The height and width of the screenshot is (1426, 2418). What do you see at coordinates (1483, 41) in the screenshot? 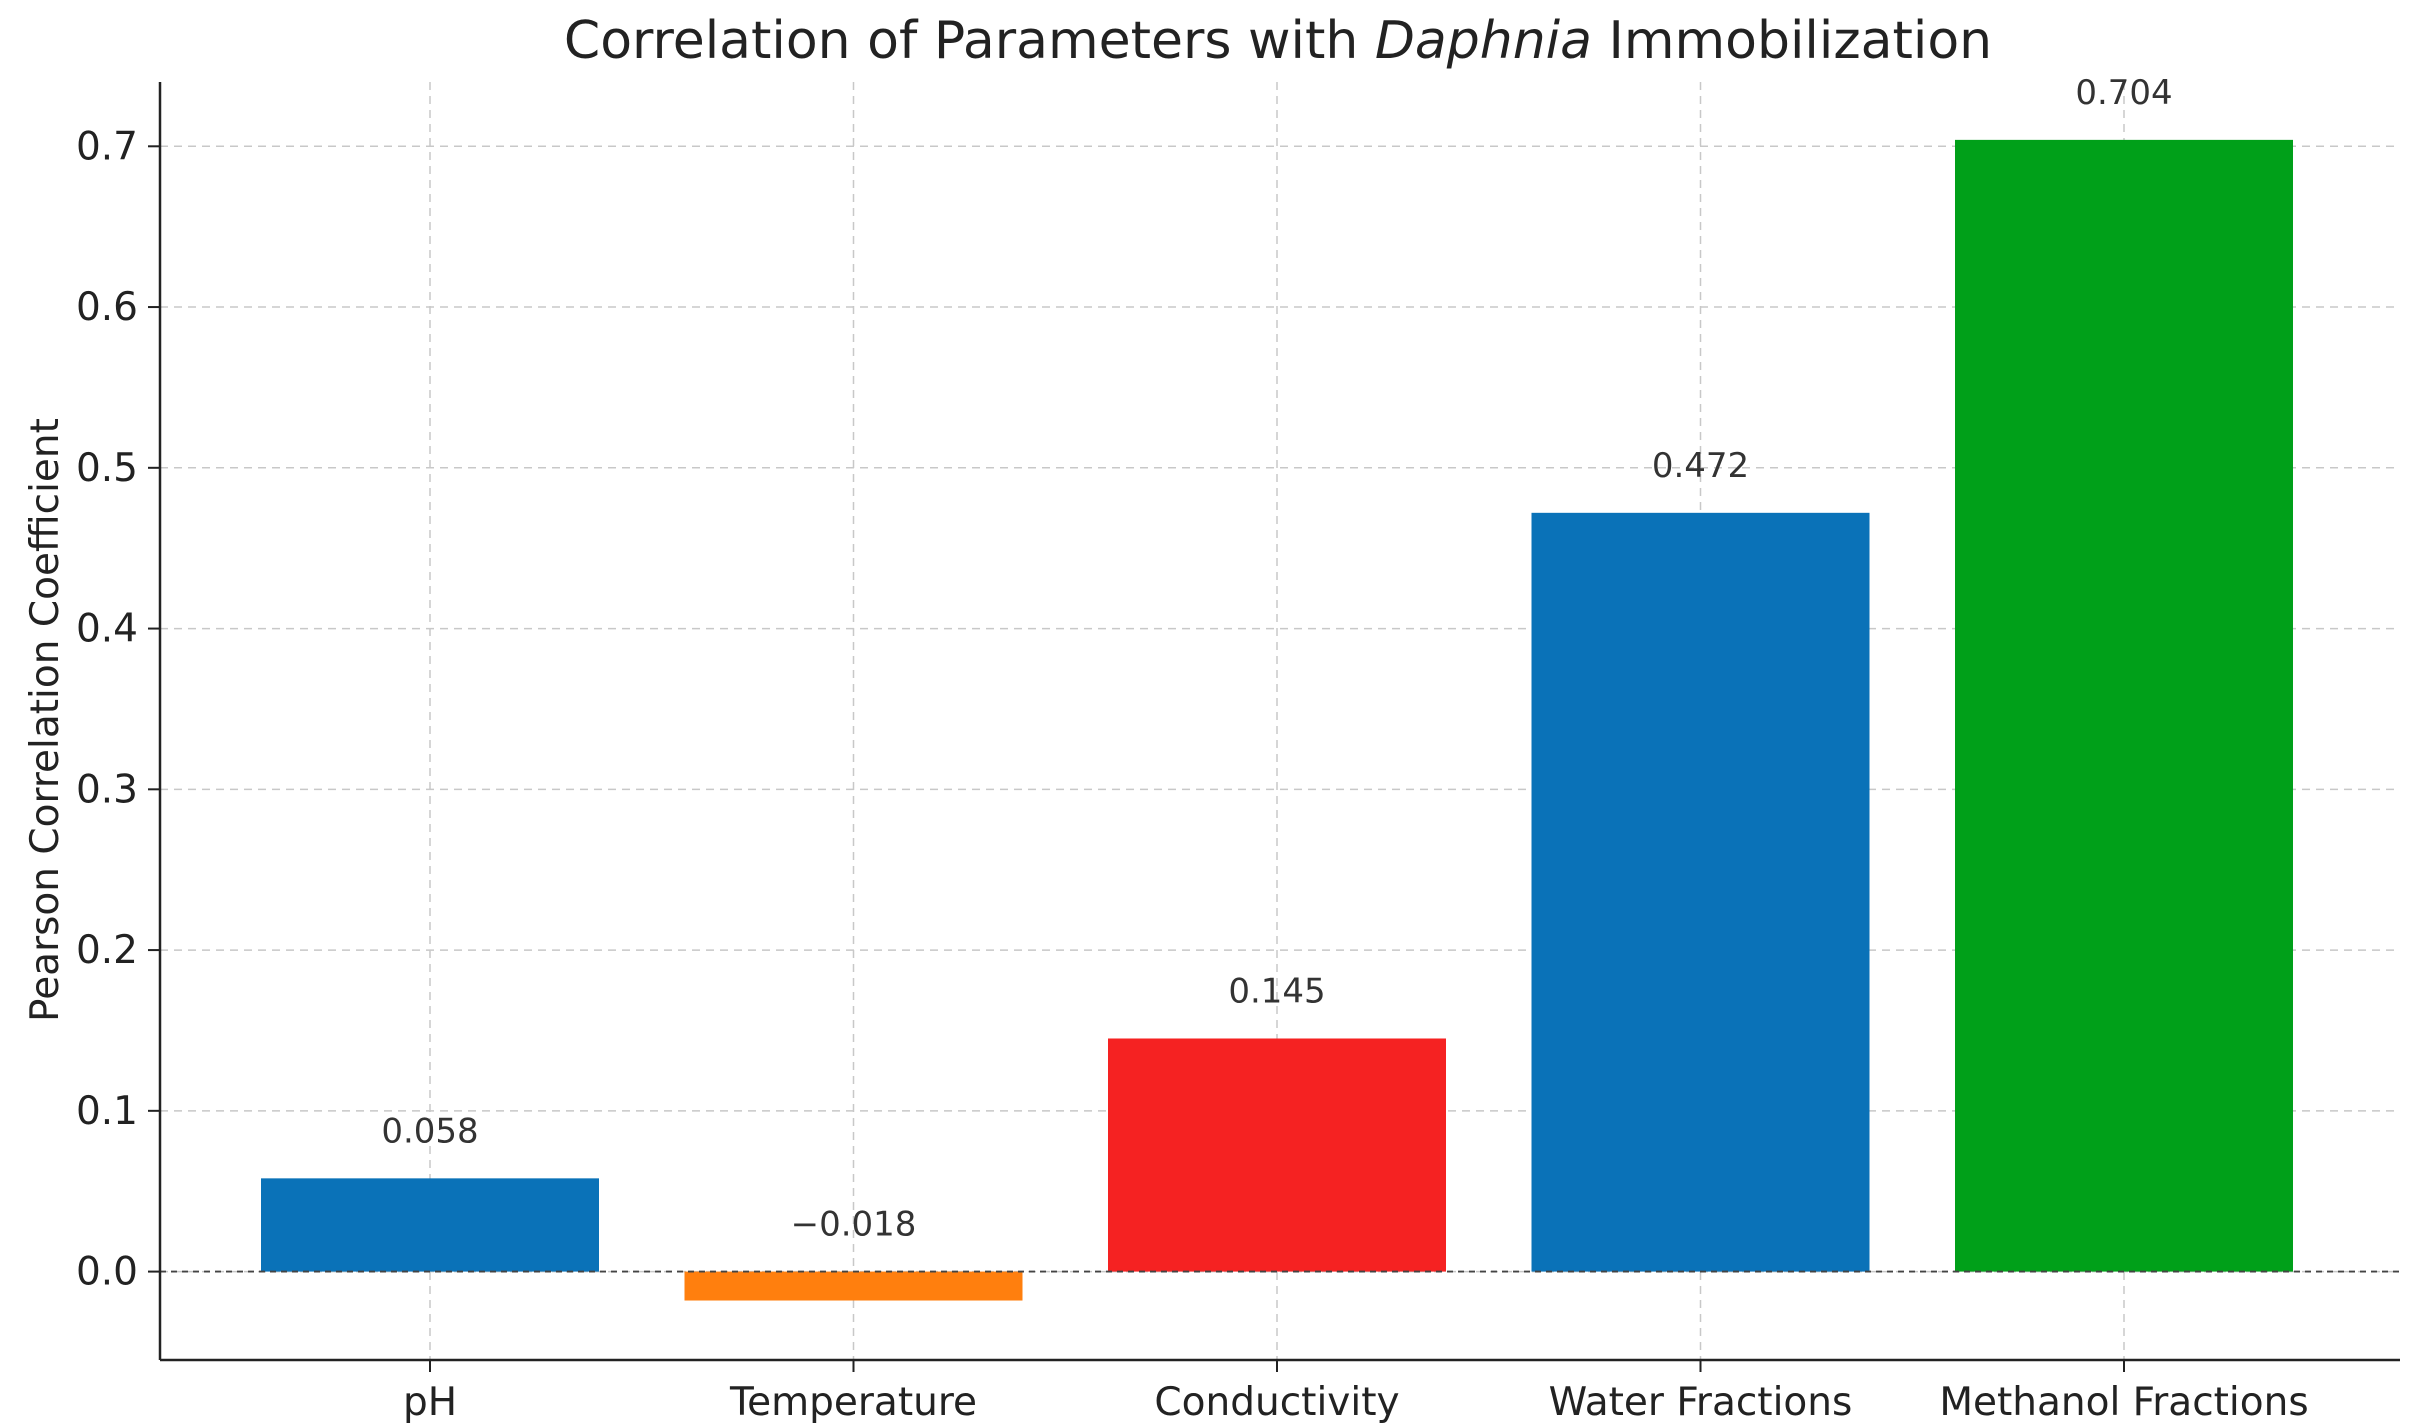
I see `chart-title-italic: Daphnia` at bounding box center [1483, 41].